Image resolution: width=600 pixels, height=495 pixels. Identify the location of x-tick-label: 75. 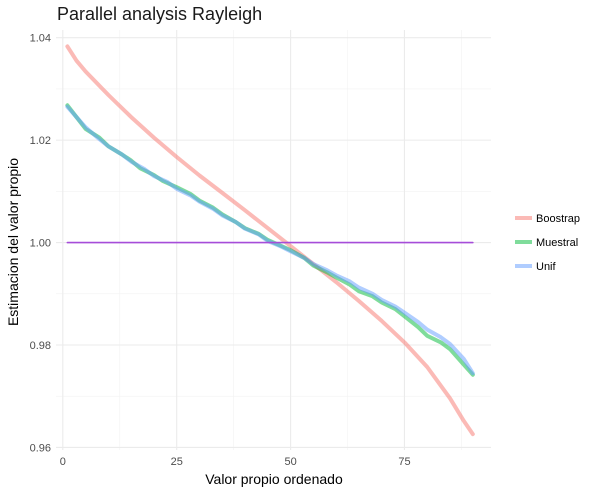
(404, 462).